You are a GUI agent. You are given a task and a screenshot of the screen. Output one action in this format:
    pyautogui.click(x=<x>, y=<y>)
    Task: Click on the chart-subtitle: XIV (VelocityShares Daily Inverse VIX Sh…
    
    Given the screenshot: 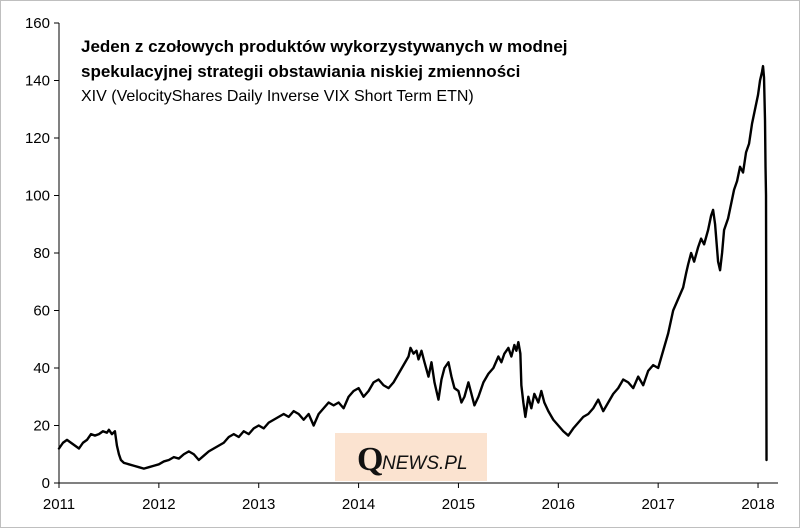 What is the action you would take?
    pyautogui.click(x=277, y=96)
    